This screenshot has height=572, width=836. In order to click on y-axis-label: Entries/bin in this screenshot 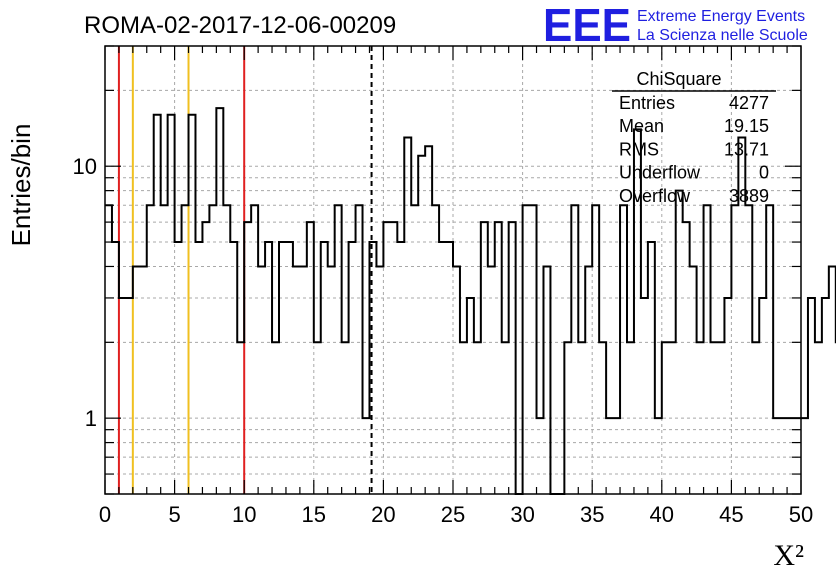, I will do `click(21, 185)`.